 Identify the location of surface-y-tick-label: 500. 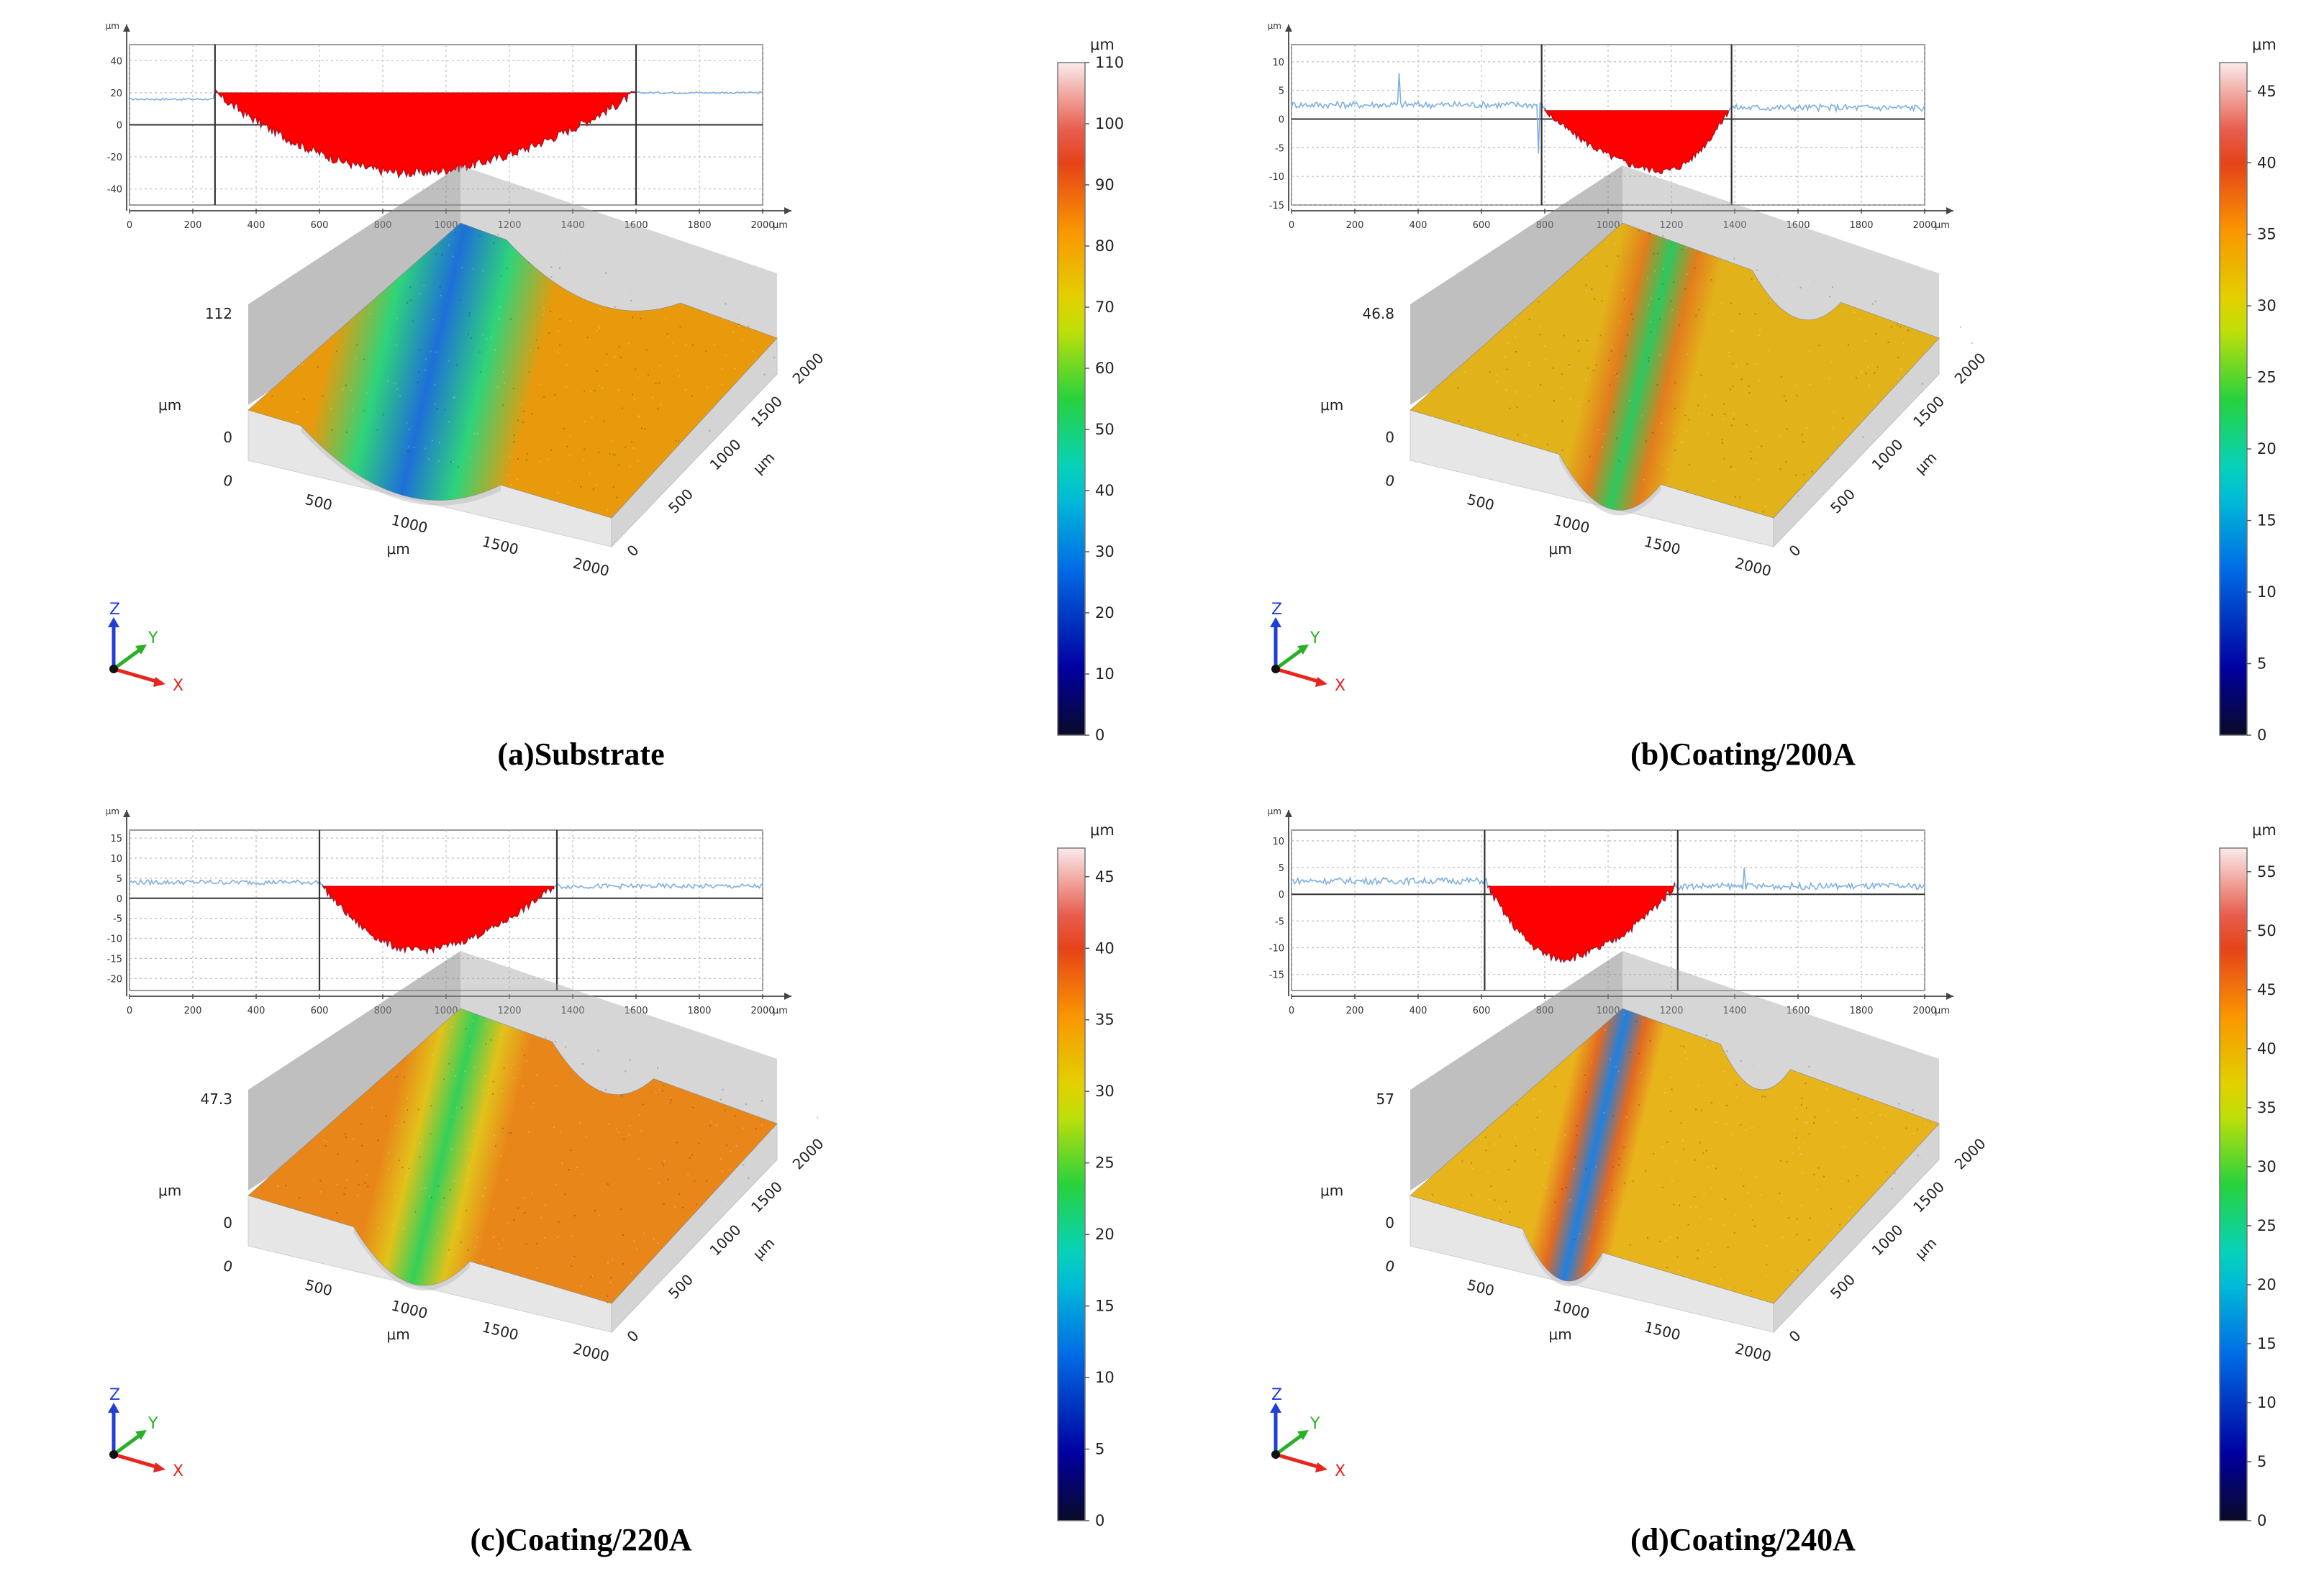
(680, 1287).